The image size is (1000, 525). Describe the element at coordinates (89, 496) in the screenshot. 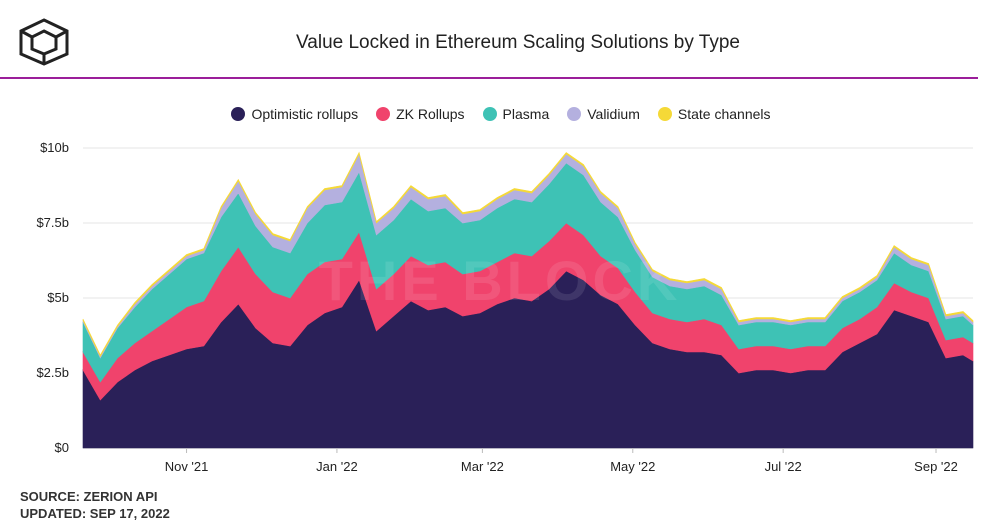

I see `source-line: SOURCE: ZERION API` at that location.